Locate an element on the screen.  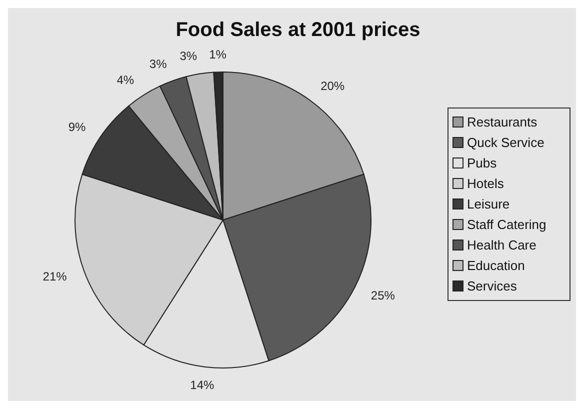
data-label: 20% is located at coordinates (332, 85).